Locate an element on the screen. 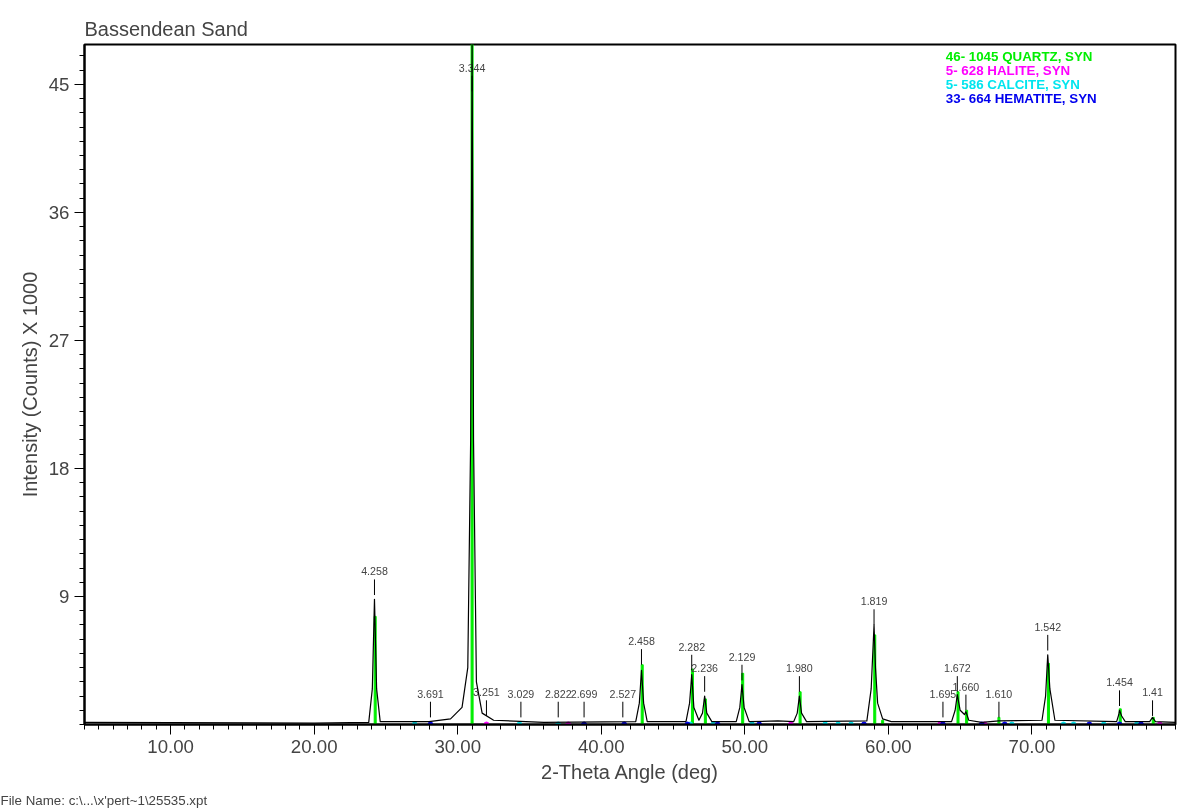 The image size is (1195, 812). annotation: 1.980 is located at coordinates (799, 668).